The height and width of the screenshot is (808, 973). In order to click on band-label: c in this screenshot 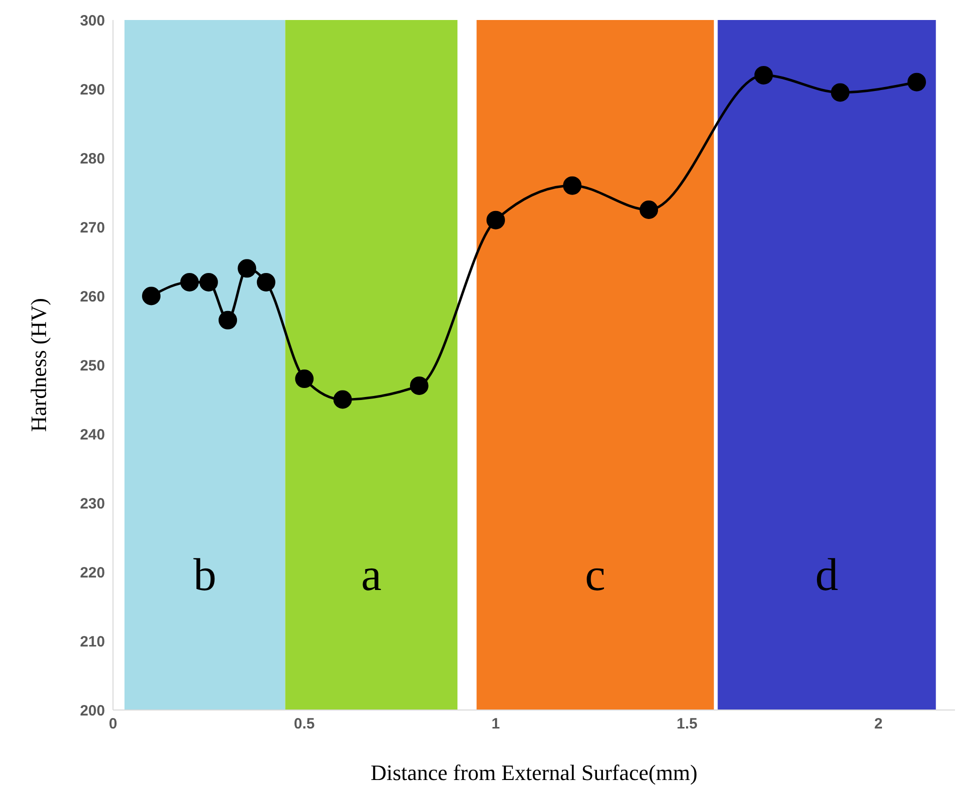, I will do `click(595, 574)`.